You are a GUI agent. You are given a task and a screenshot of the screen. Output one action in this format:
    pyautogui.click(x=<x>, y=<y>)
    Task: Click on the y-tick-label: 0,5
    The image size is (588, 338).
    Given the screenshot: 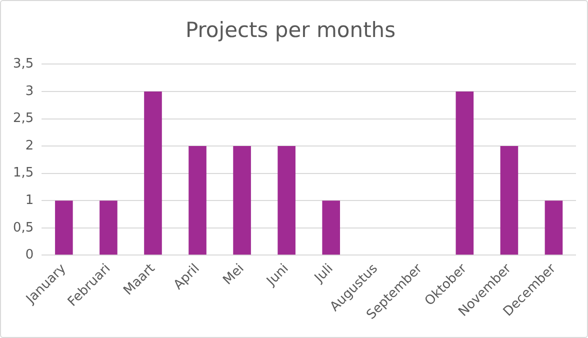 What is the action you would take?
    pyautogui.click(x=23, y=228)
    